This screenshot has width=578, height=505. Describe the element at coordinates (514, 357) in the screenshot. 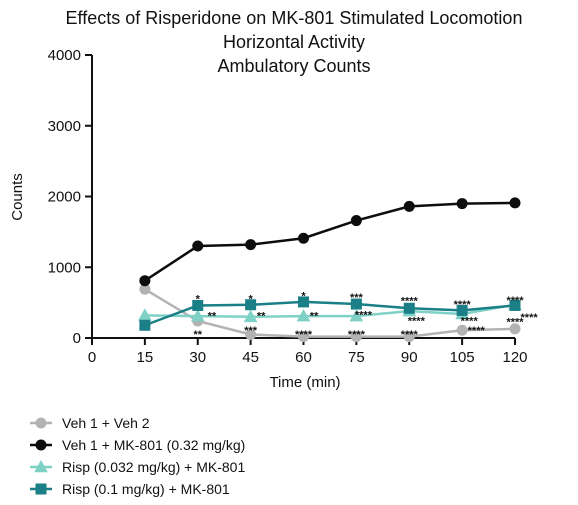

I see `x-tick-label: 120` at that location.